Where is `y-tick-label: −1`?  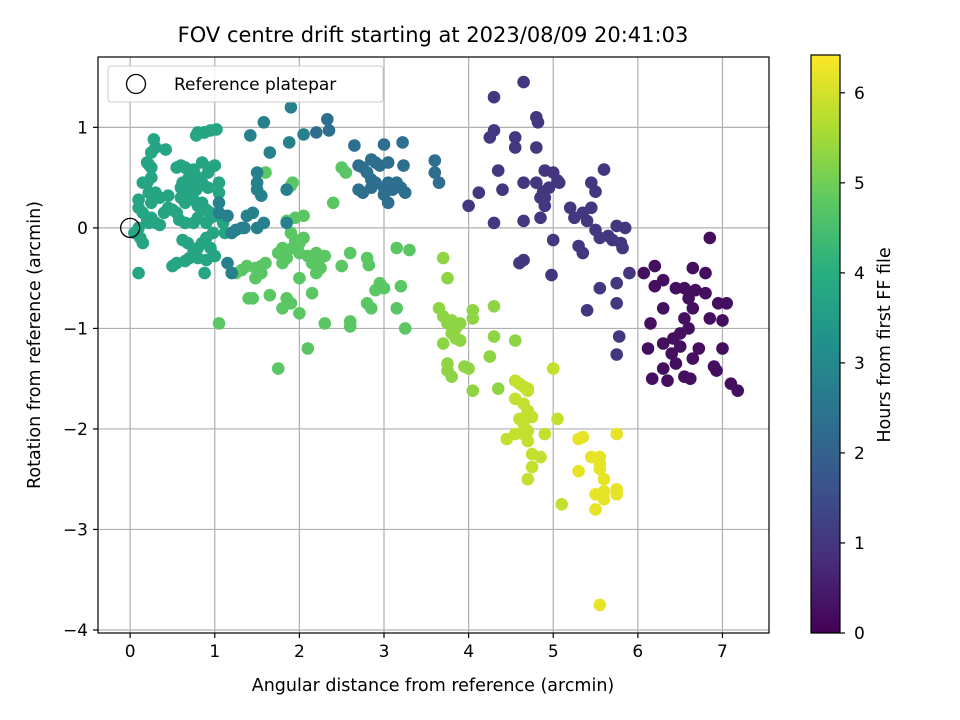
y-tick-label: −1 is located at coordinates (75, 329).